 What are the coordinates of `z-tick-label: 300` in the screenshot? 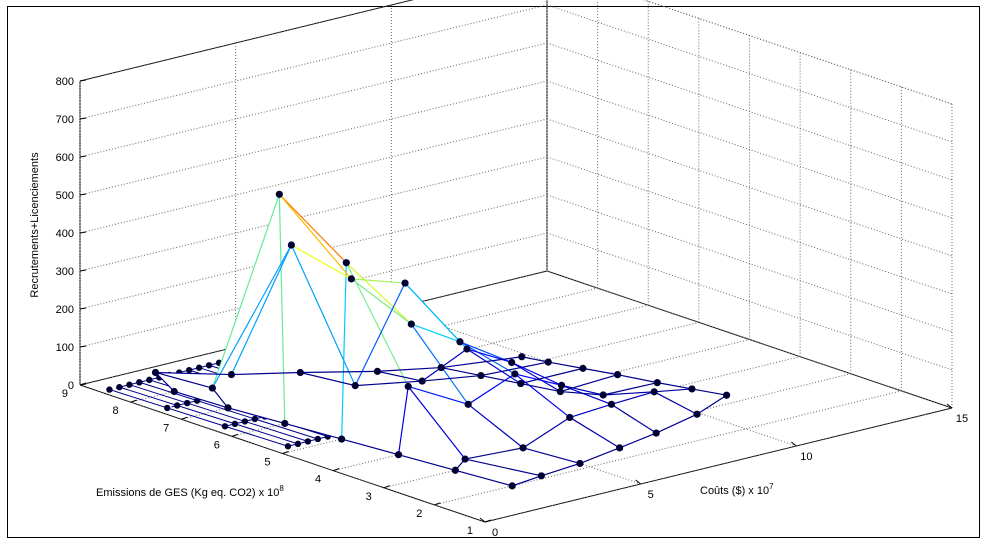 It's located at (65, 272).